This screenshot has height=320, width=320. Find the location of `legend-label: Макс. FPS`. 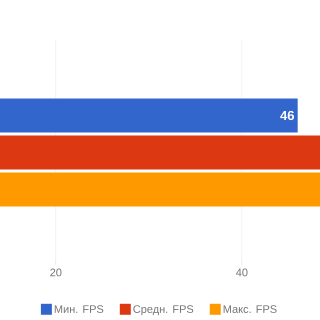

legend-label: Макс. FPS is located at coordinates (250, 309).